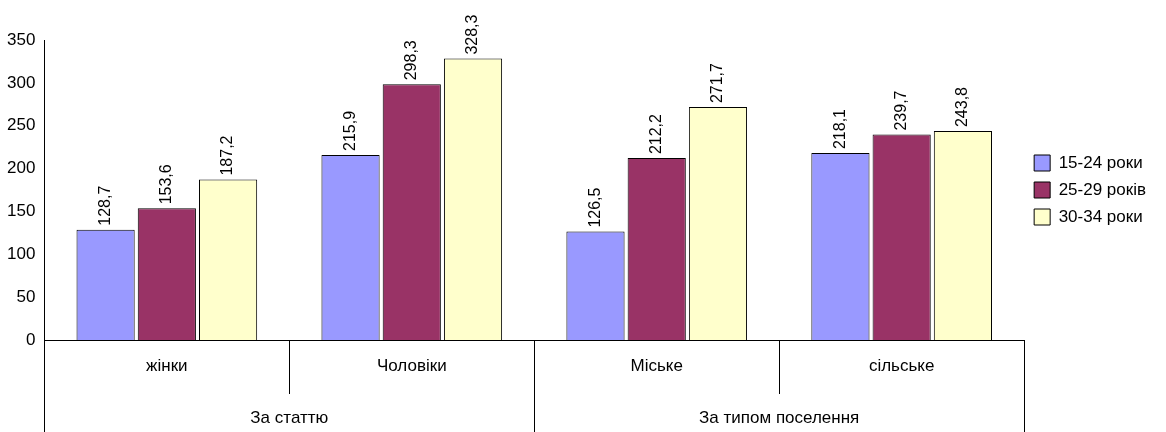  Describe the element at coordinates (21, 39) in the screenshot. I see `y-tick-label: 350` at that location.